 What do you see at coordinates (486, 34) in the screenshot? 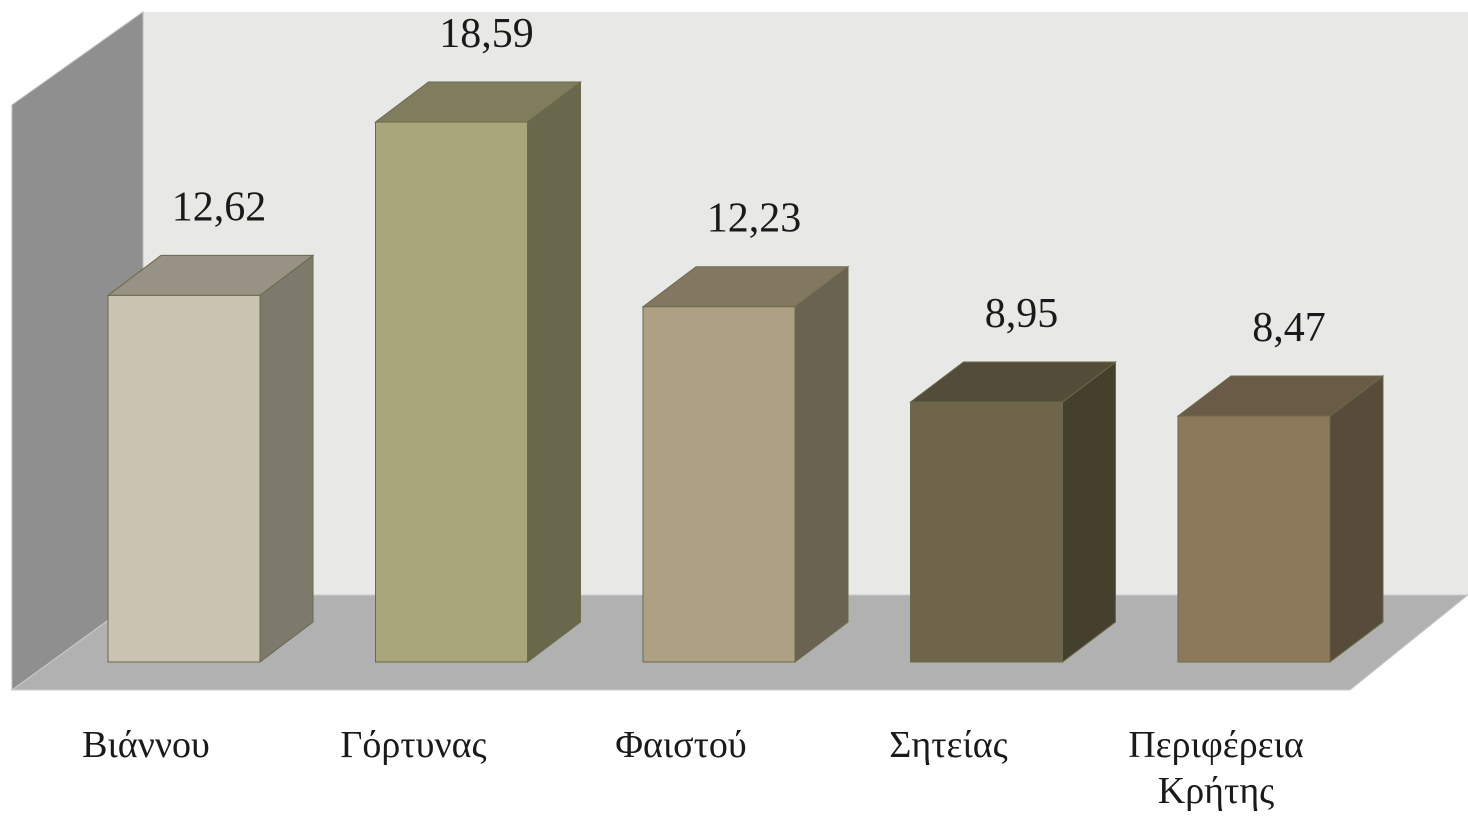
I see `value-label: 18,59` at bounding box center [486, 34].